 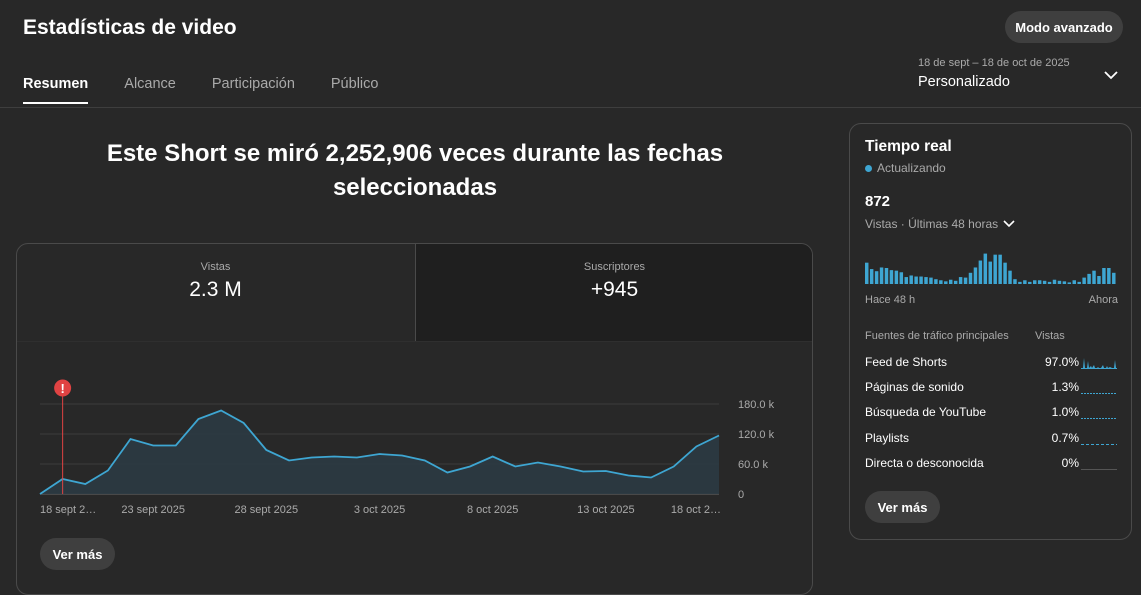 I want to click on realtime-title: Tiempo real, so click(x=908, y=146).